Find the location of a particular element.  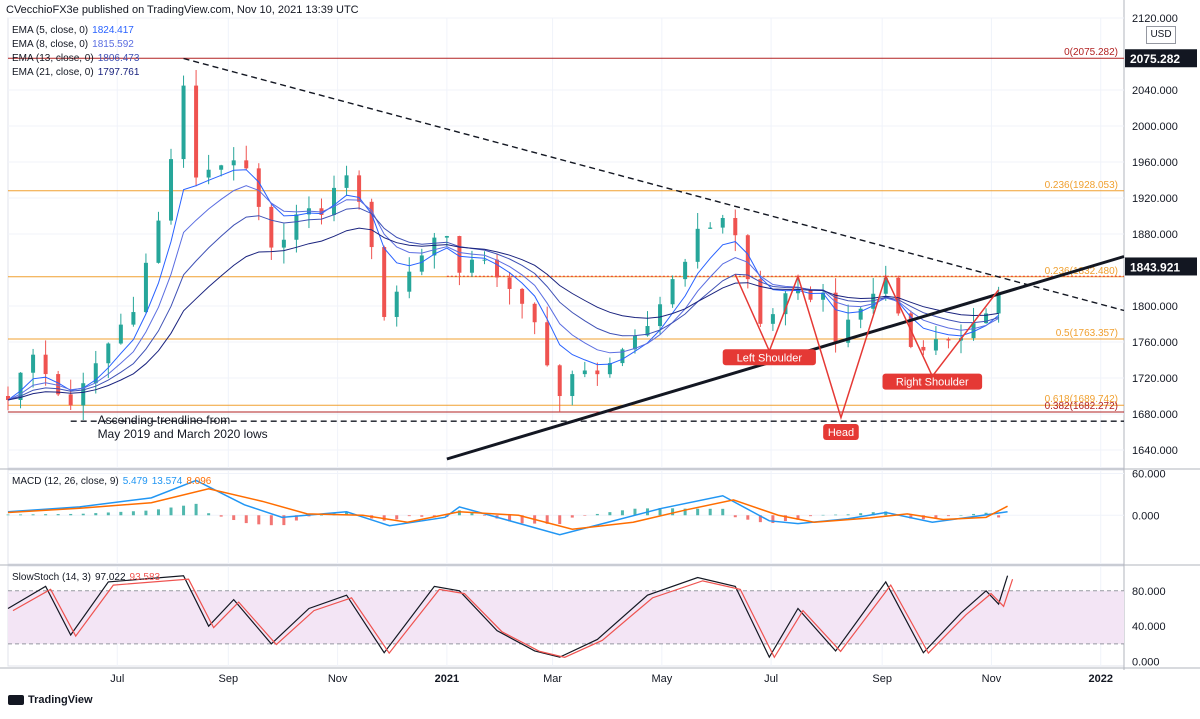

tradingview-logo-icon is located at coordinates (16, 700).